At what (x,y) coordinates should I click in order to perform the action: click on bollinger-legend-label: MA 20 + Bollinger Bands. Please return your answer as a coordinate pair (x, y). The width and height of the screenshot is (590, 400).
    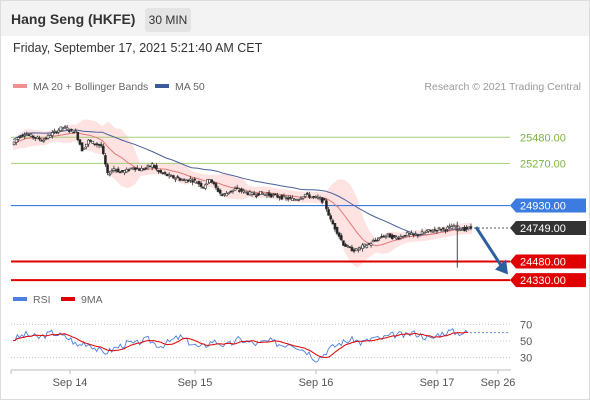
    Looking at the image, I should click on (90, 87).